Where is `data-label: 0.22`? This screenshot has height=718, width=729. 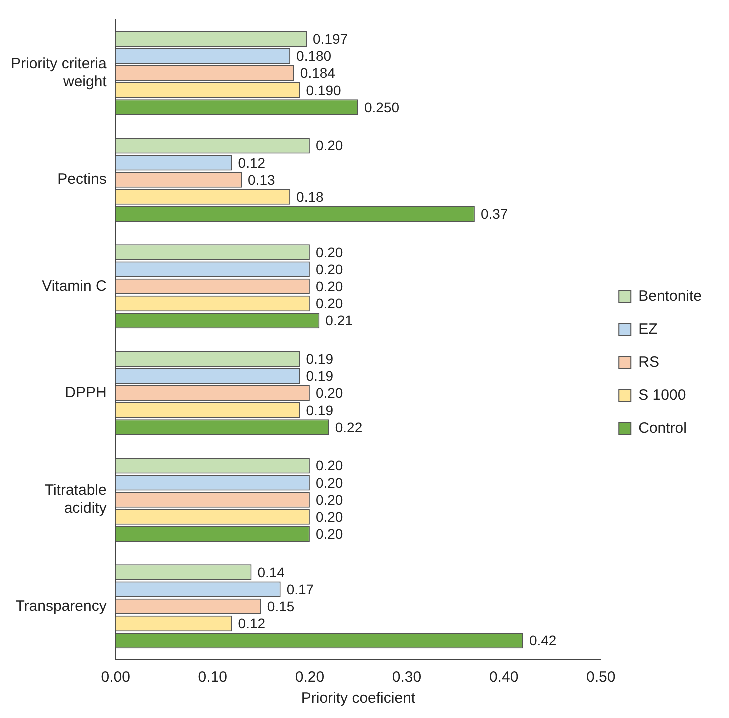 data-label: 0.22 is located at coordinates (349, 427).